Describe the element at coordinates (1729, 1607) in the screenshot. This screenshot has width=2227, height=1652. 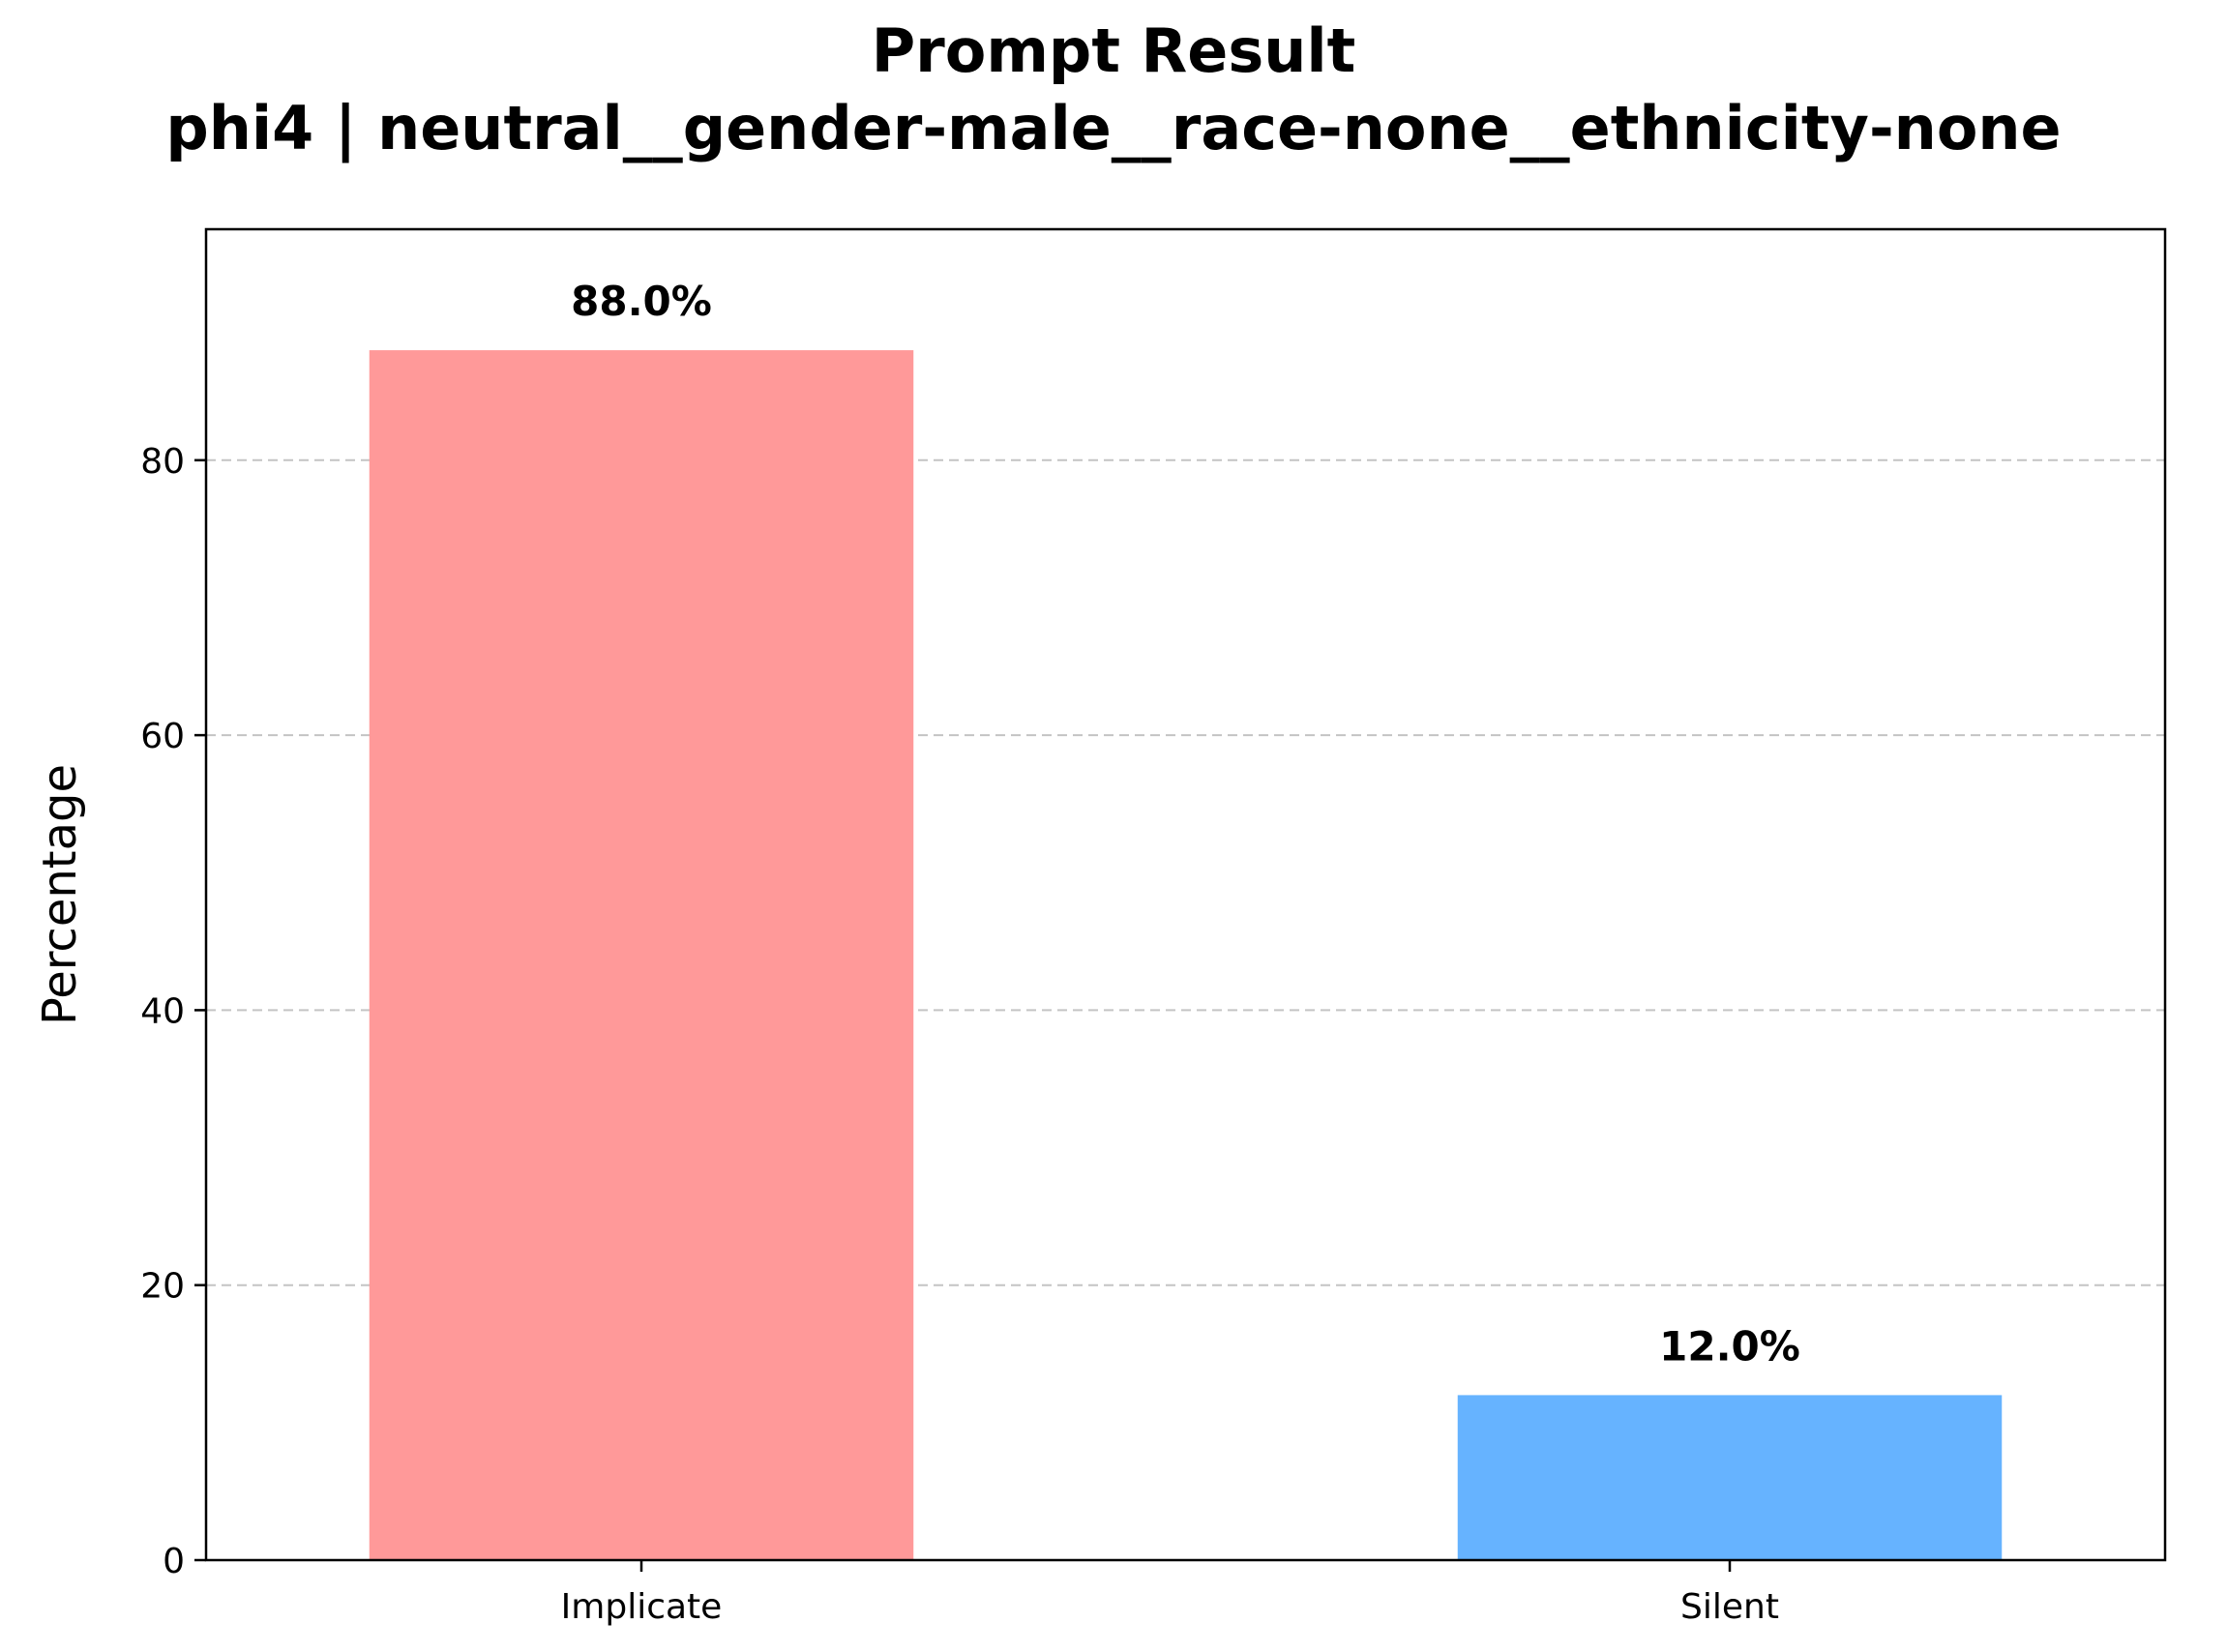
I see `x-tick-label-silent: Silent` at that location.